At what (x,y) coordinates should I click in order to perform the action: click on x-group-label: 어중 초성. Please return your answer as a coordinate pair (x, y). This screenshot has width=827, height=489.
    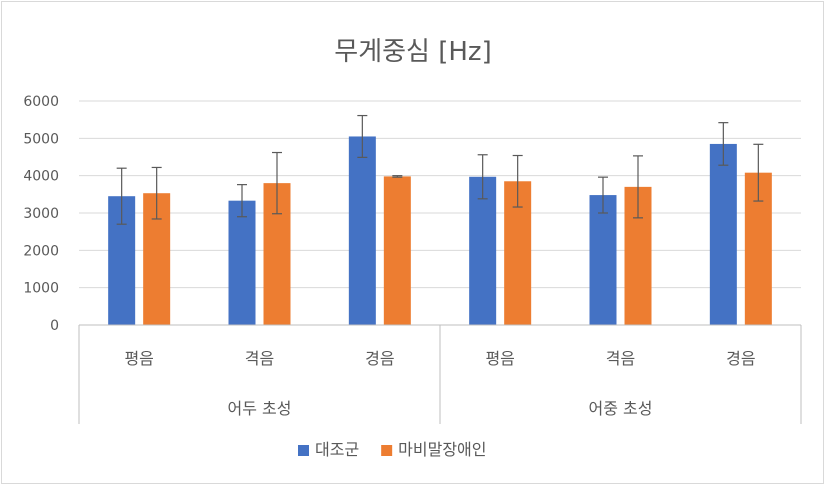
    Looking at the image, I should click on (621, 408).